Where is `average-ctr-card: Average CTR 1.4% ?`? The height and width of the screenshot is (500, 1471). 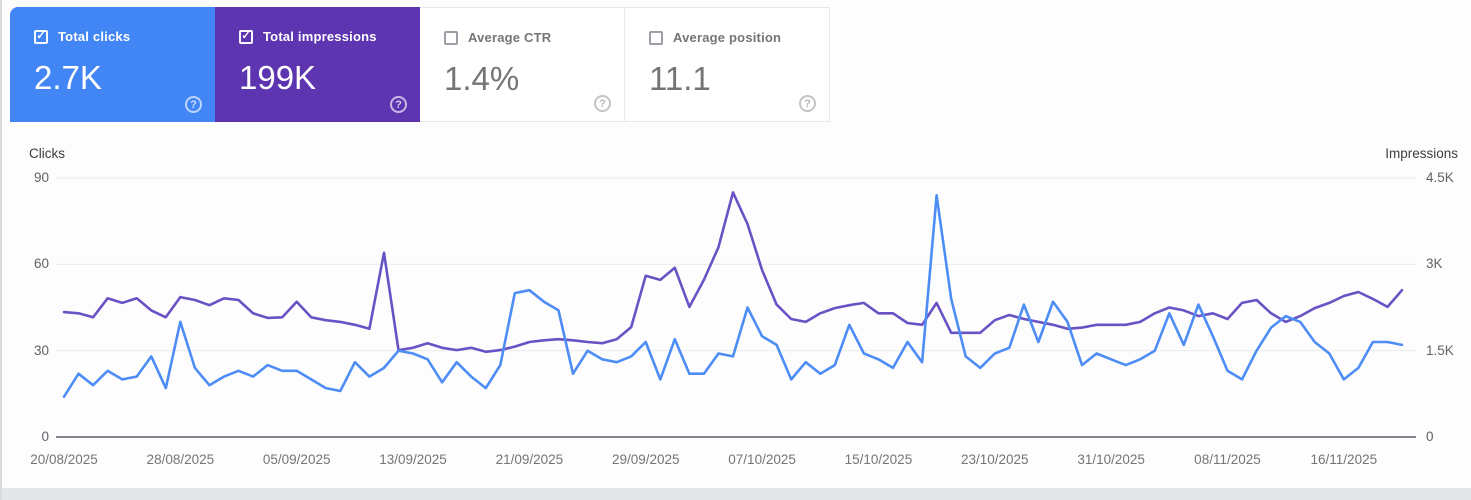
average-ctr-card: Average CTR 1.4% ? is located at coordinates (522, 64).